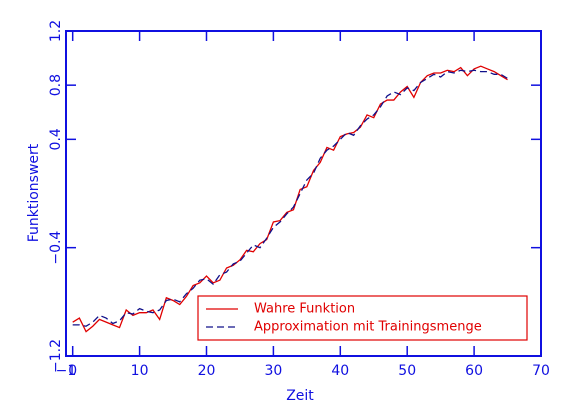  I want to click on y-tick-label: −0.4, so click(56, 248).